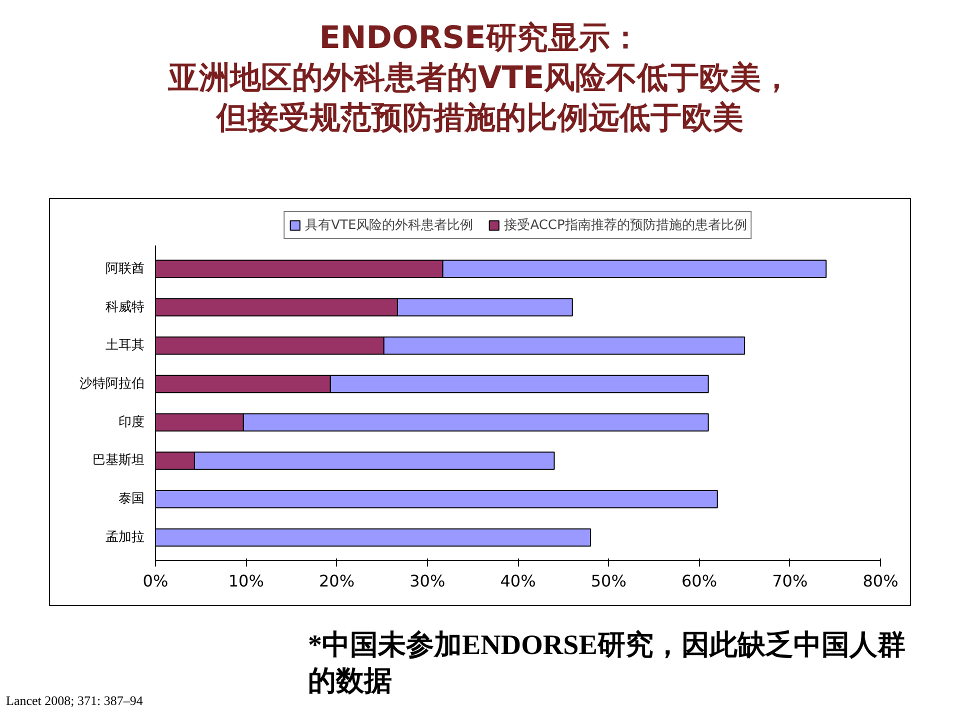 The image size is (960, 720). Describe the element at coordinates (131, 422) in the screenshot. I see `y-tick-label: 印度` at that location.